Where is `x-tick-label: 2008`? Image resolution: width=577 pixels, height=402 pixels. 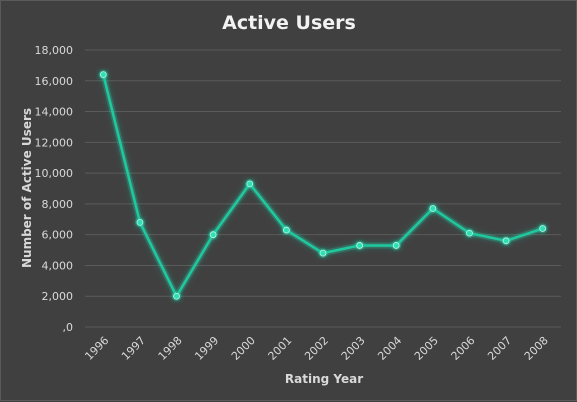 x-tick-label: 2008 is located at coordinates (536, 348).